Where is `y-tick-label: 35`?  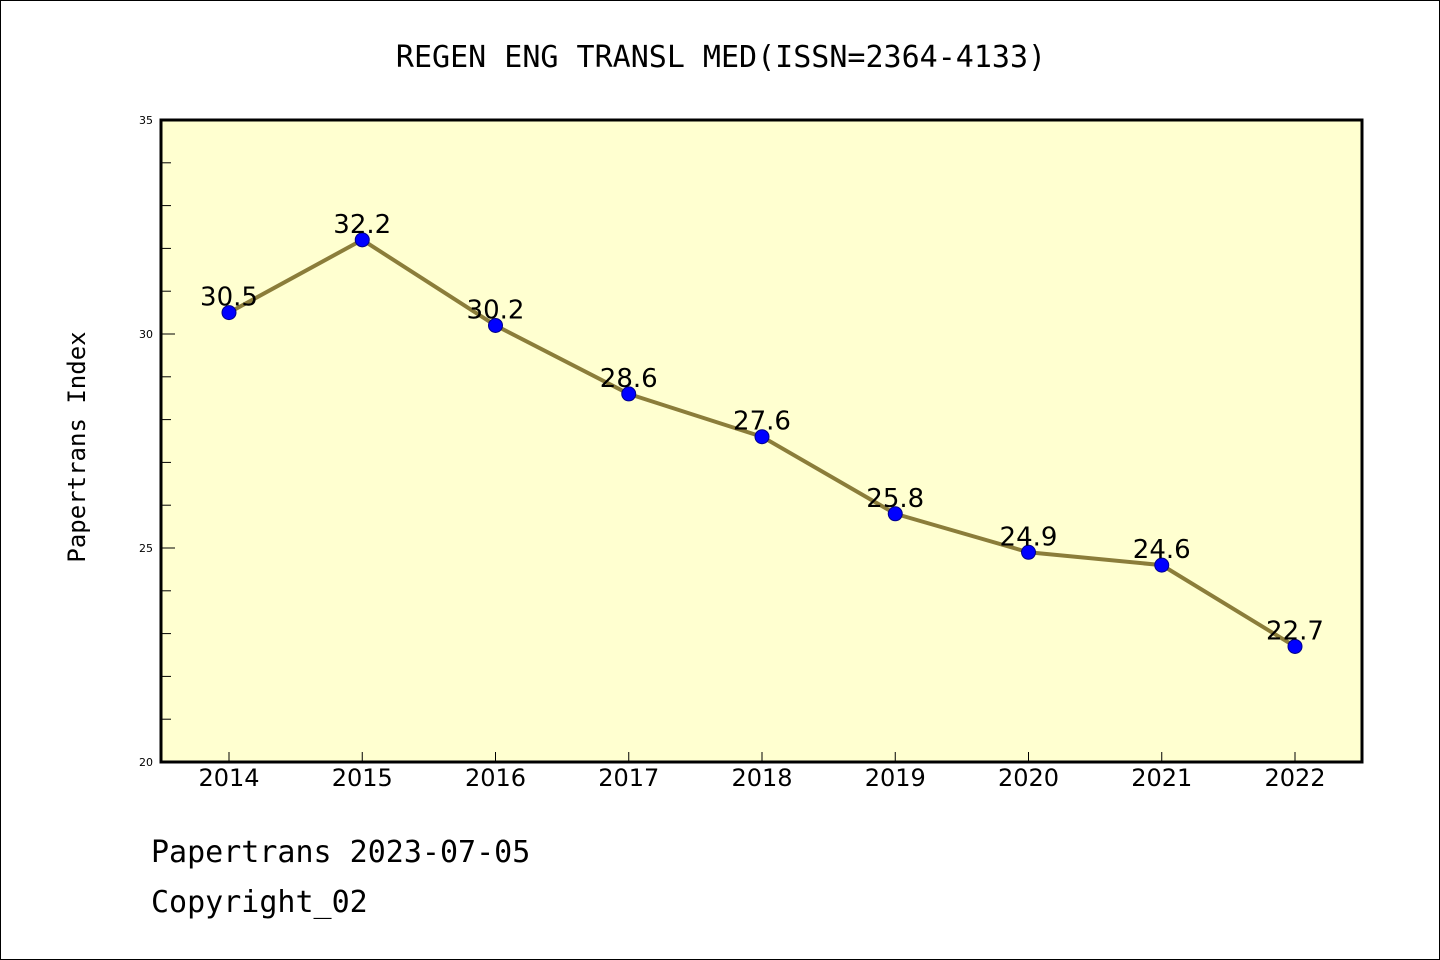
y-tick-label: 35 is located at coordinates (146, 120).